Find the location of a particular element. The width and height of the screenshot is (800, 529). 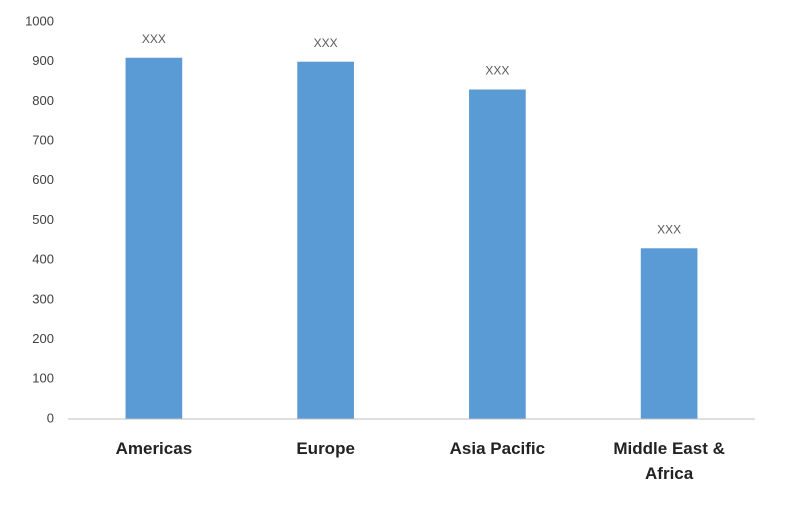

x-tick-label: Asia Pacific is located at coordinates (497, 448).